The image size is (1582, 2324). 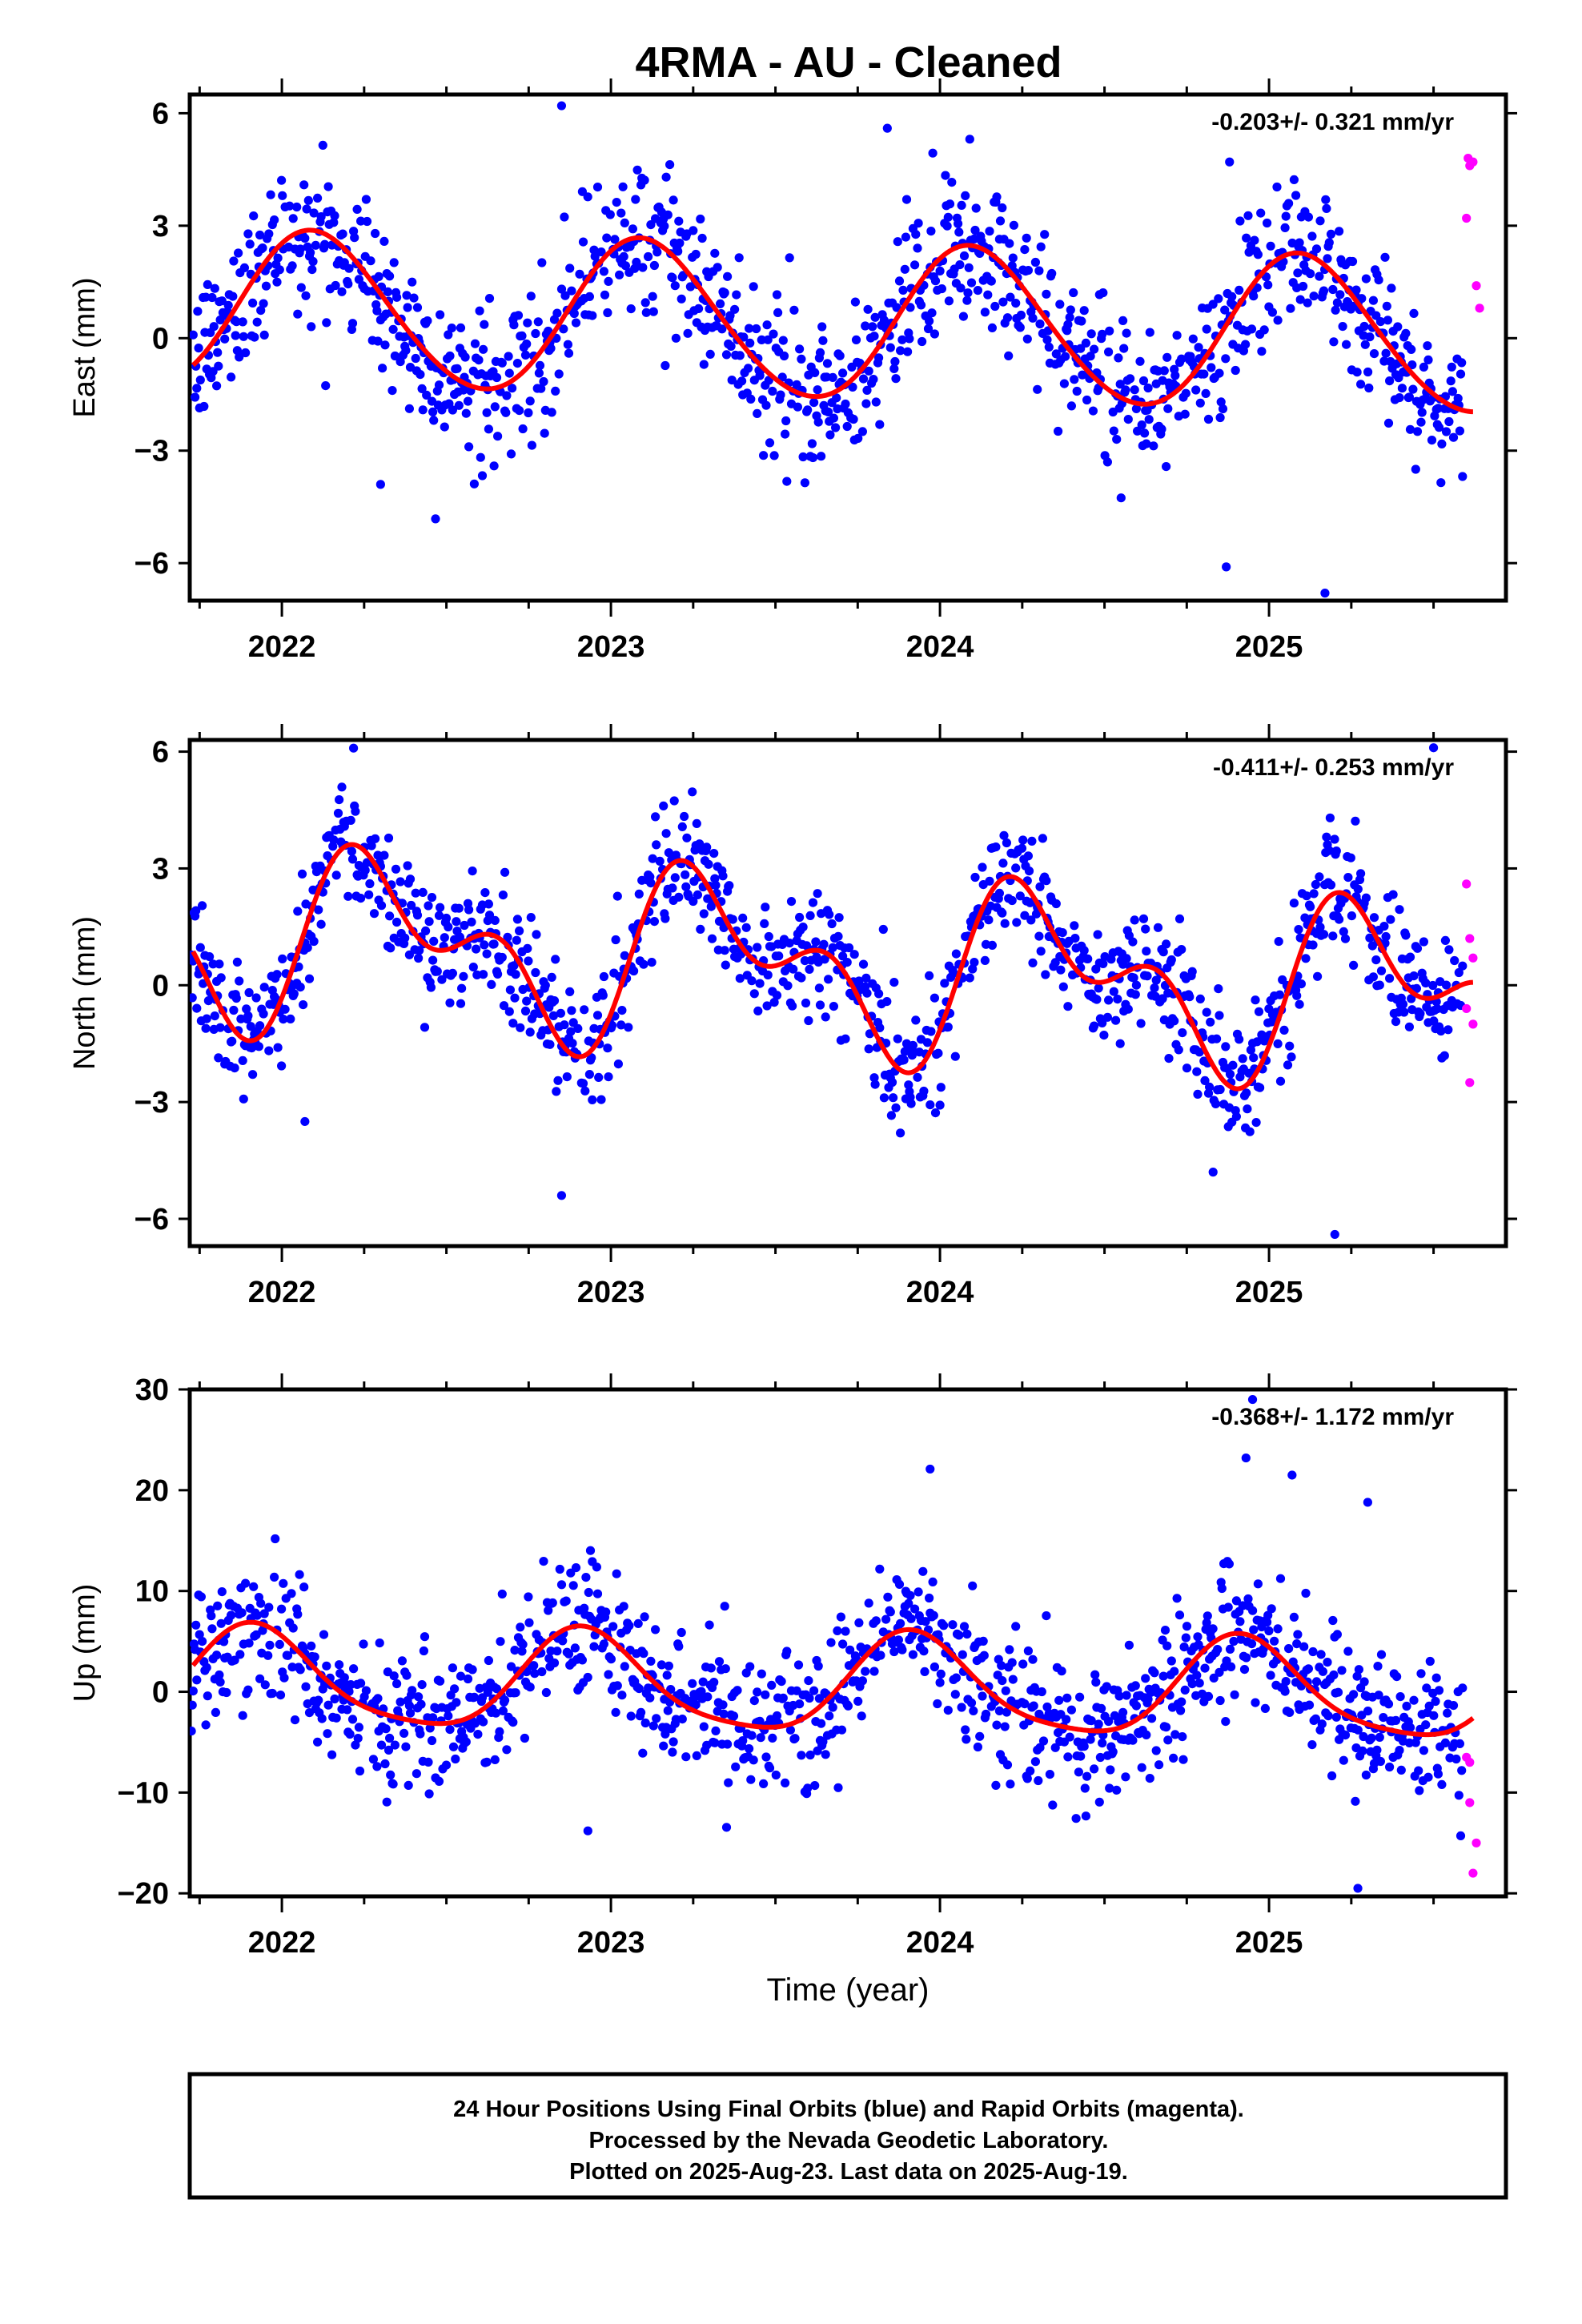 What do you see at coordinates (562, 1195) in the screenshot?
I see `north-outlier-point` at bounding box center [562, 1195].